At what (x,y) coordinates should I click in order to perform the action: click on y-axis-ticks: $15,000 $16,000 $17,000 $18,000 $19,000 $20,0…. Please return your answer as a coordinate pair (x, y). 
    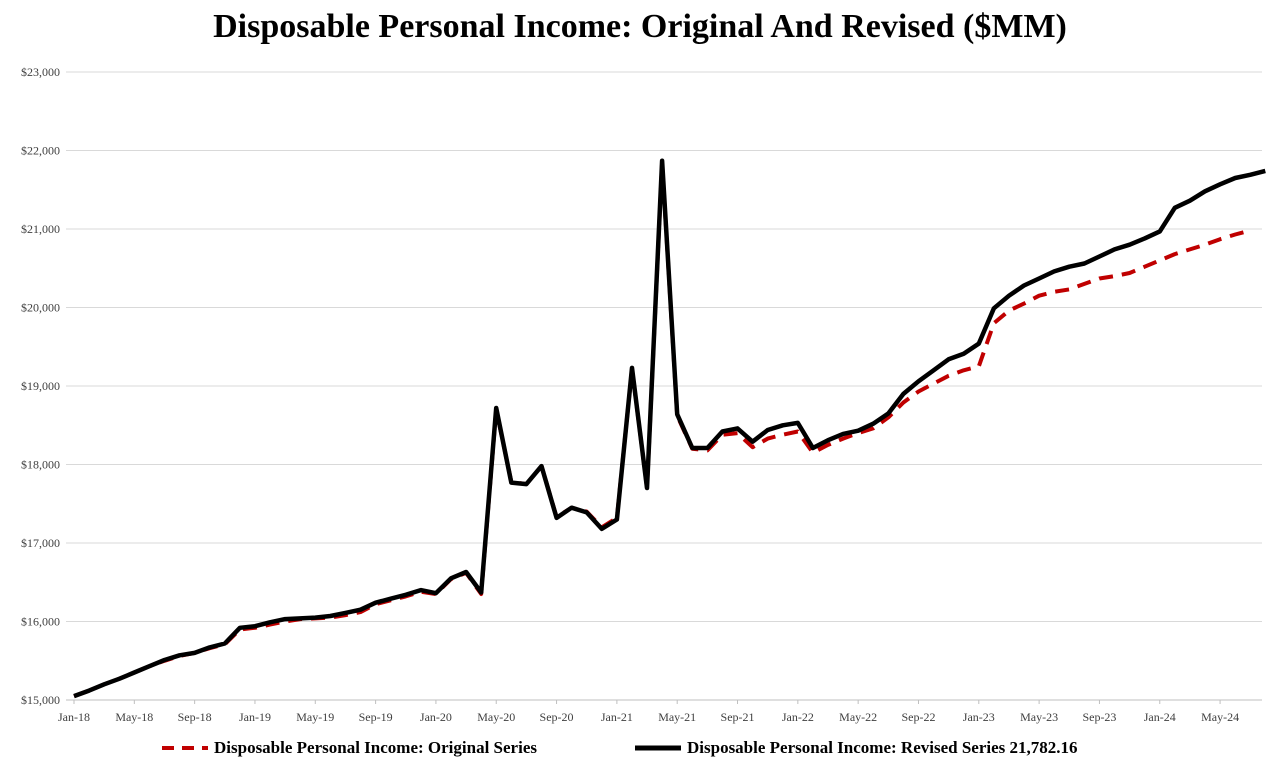
    Looking at the image, I should click on (40, 386).